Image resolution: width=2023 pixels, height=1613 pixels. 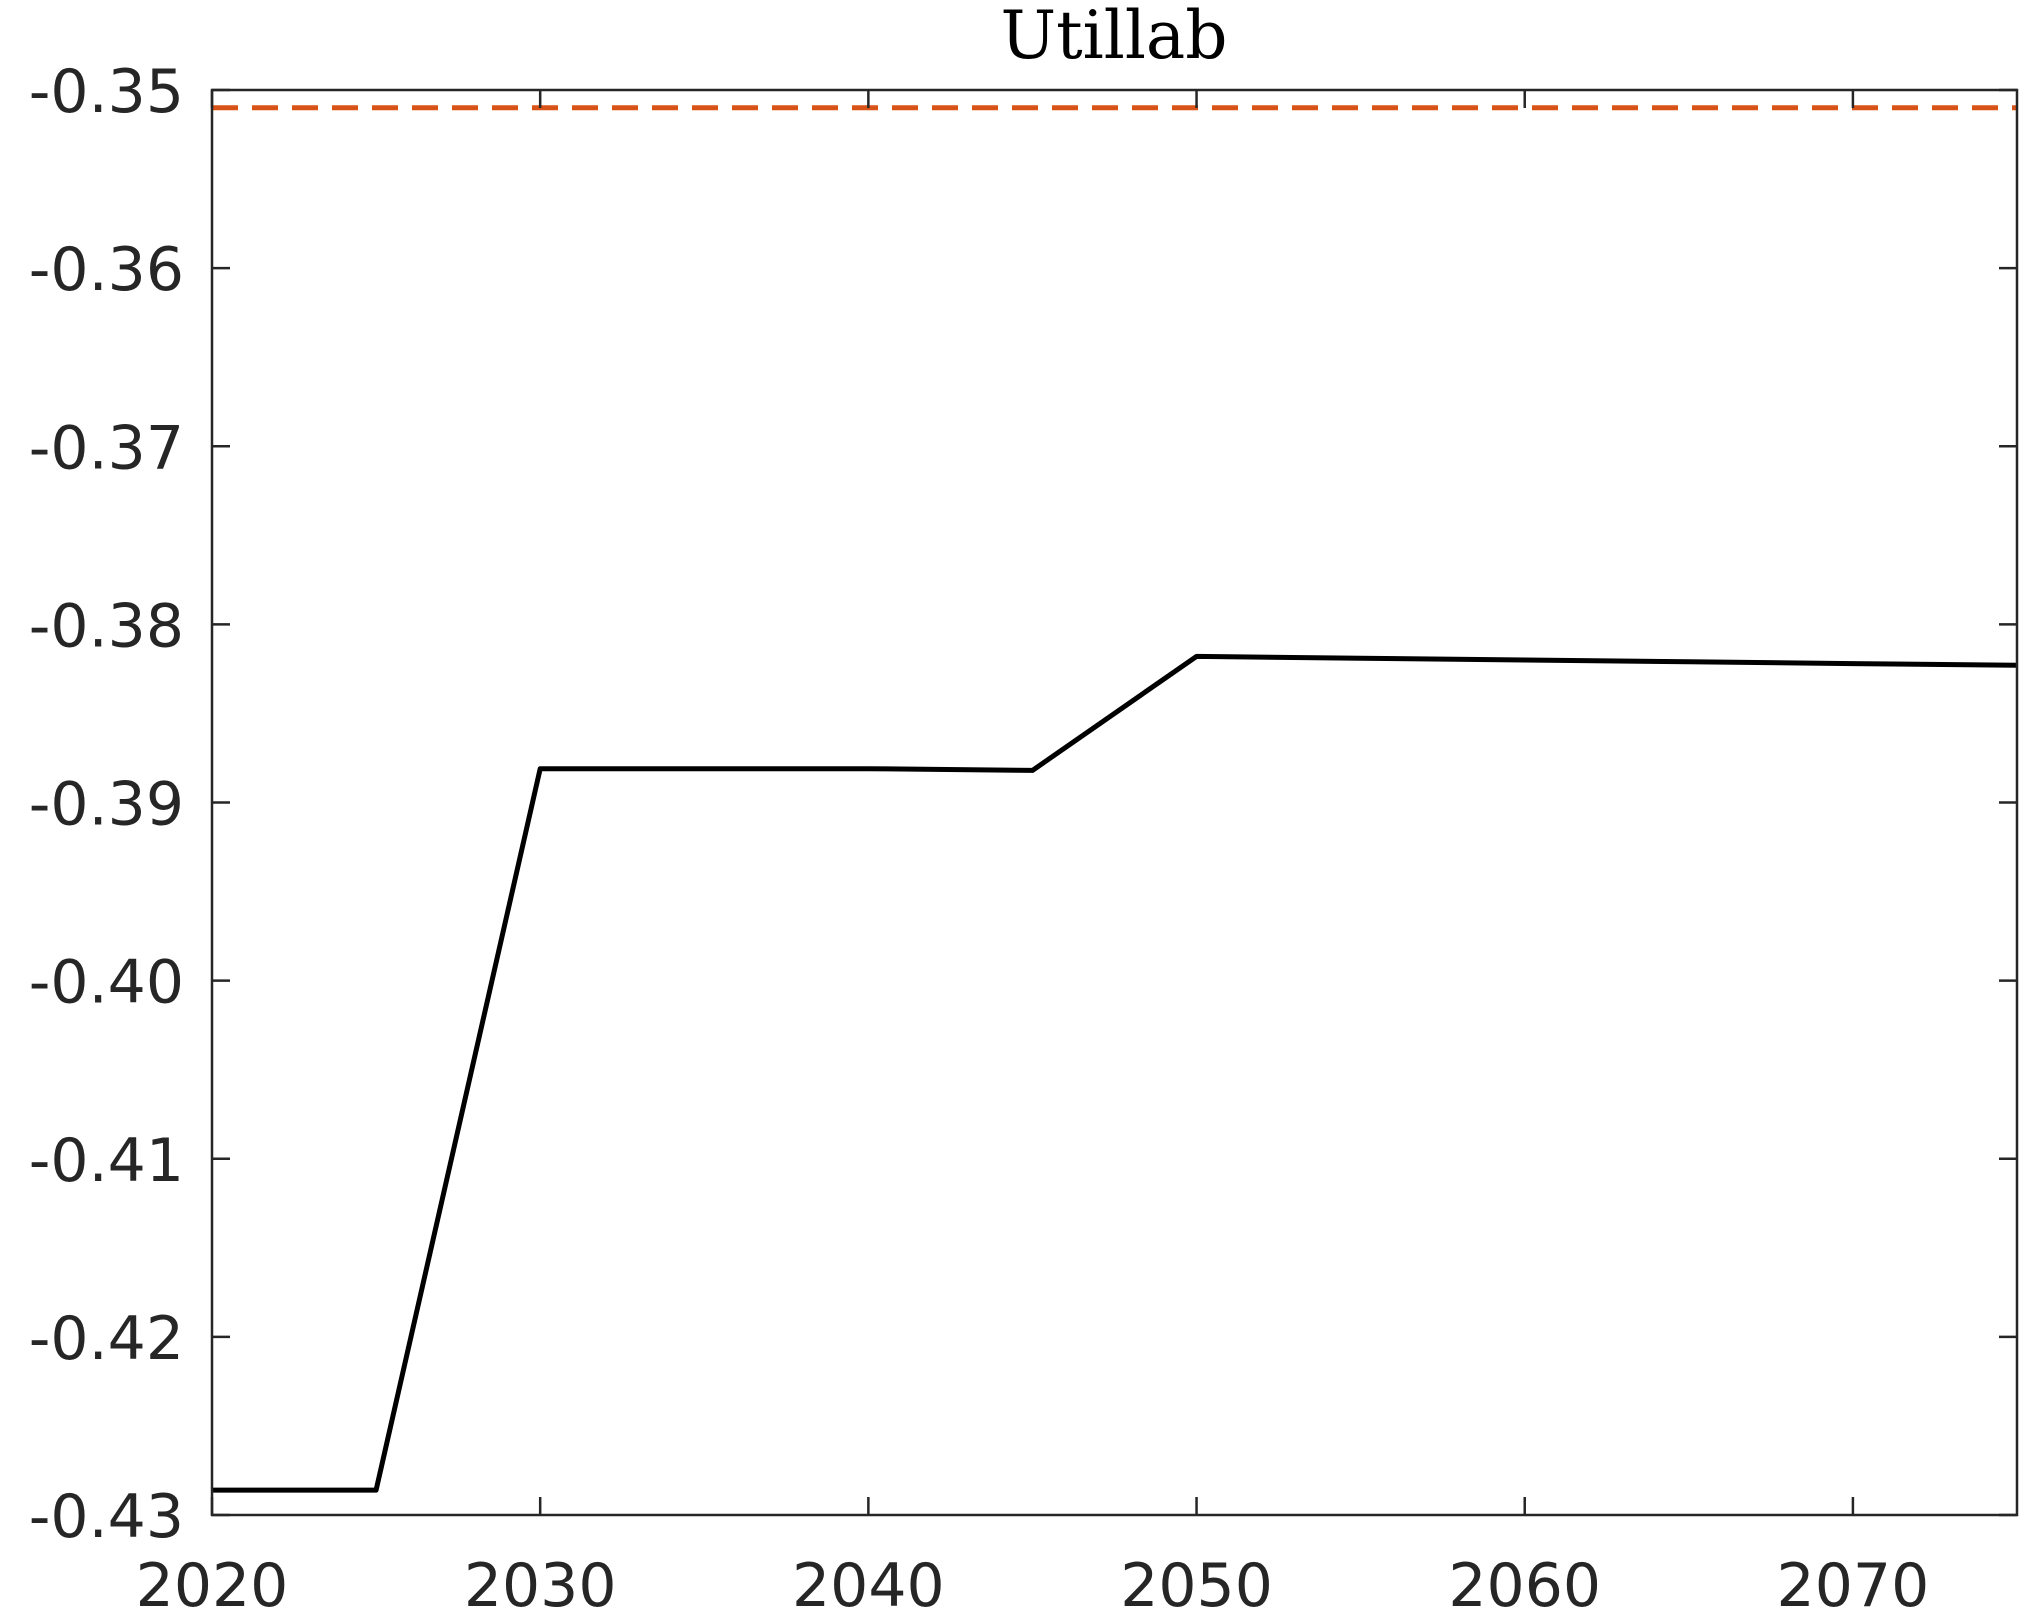 What do you see at coordinates (1853, 1582) in the screenshot?
I see `x-tick-label: 2070` at bounding box center [1853, 1582].